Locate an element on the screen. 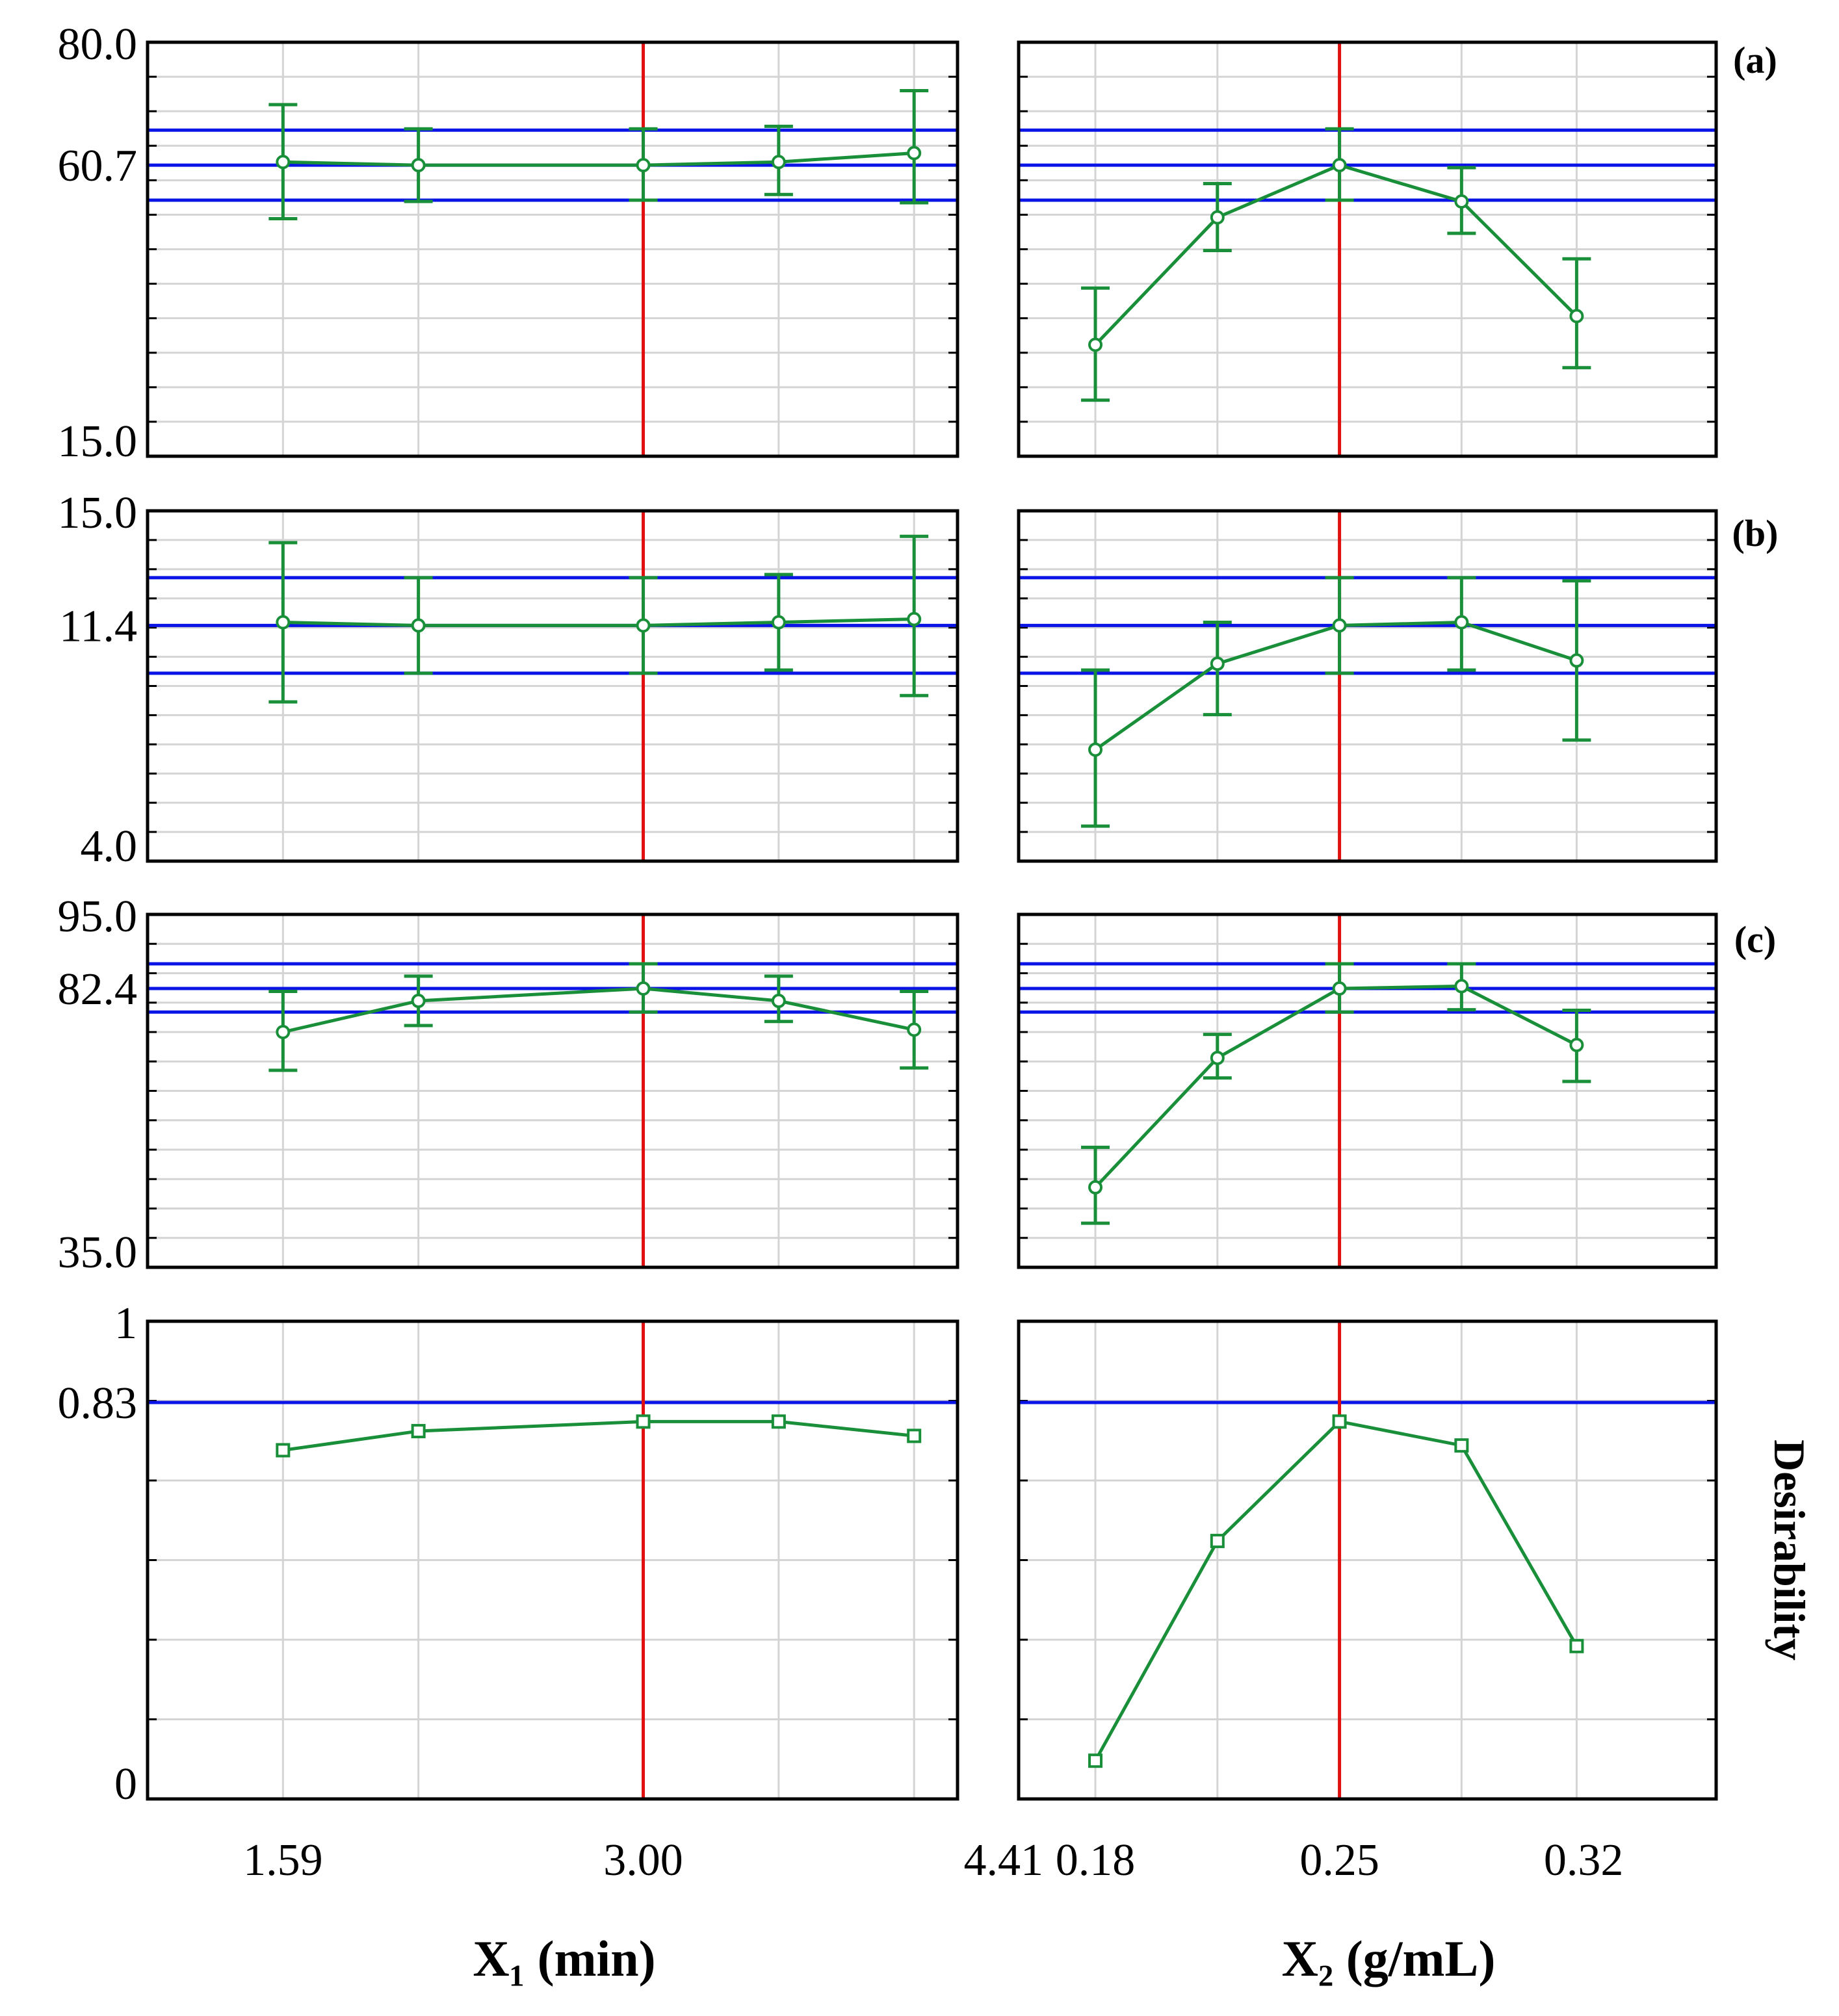  panel-b-x1: 15.0 11.4 4.0 is located at coordinates (508, 680).